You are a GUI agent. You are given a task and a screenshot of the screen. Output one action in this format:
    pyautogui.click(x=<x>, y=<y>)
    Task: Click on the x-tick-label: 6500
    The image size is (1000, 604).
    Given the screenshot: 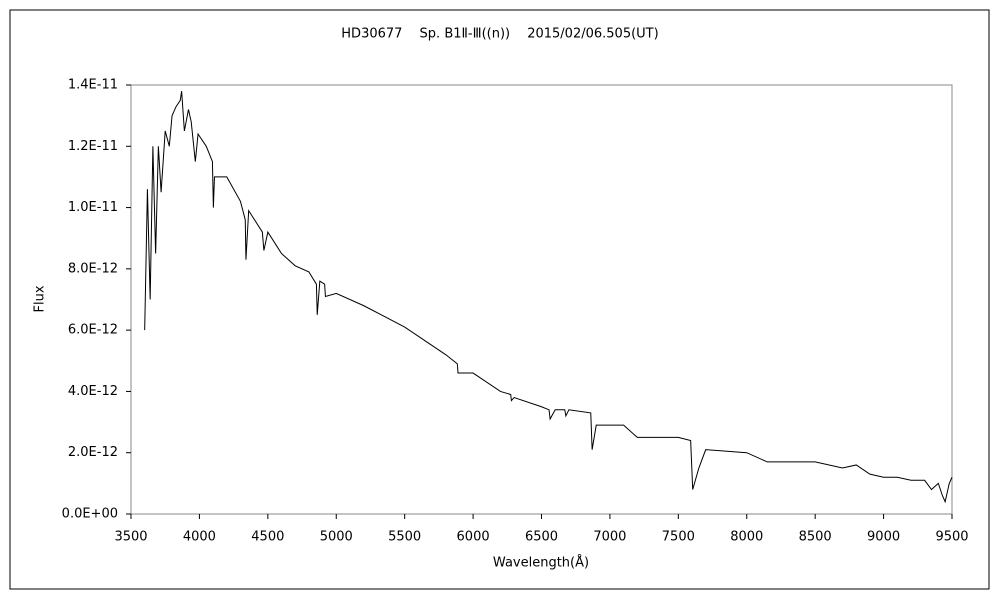 What is the action you would take?
    pyautogui.click(x=541, y=537)
    